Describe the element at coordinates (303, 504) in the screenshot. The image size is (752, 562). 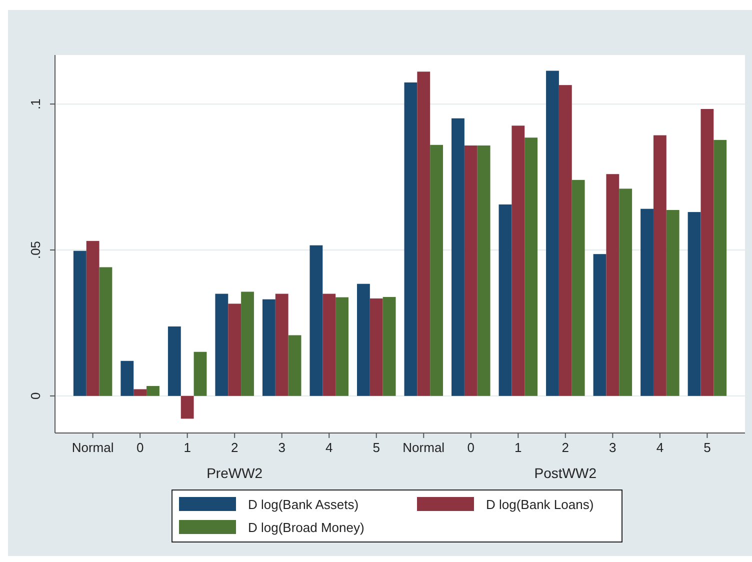
I see `legend-label: D log(Bank Assets)` at that location.